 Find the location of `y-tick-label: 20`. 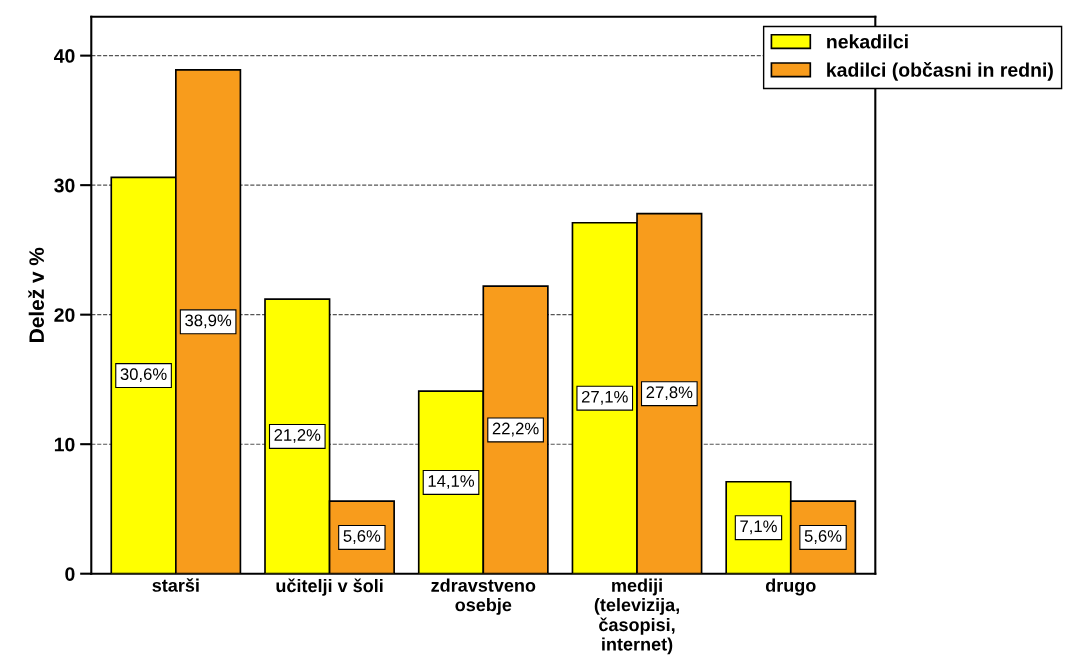

y-tick-label: 20 is located at coordinates (64, 315).